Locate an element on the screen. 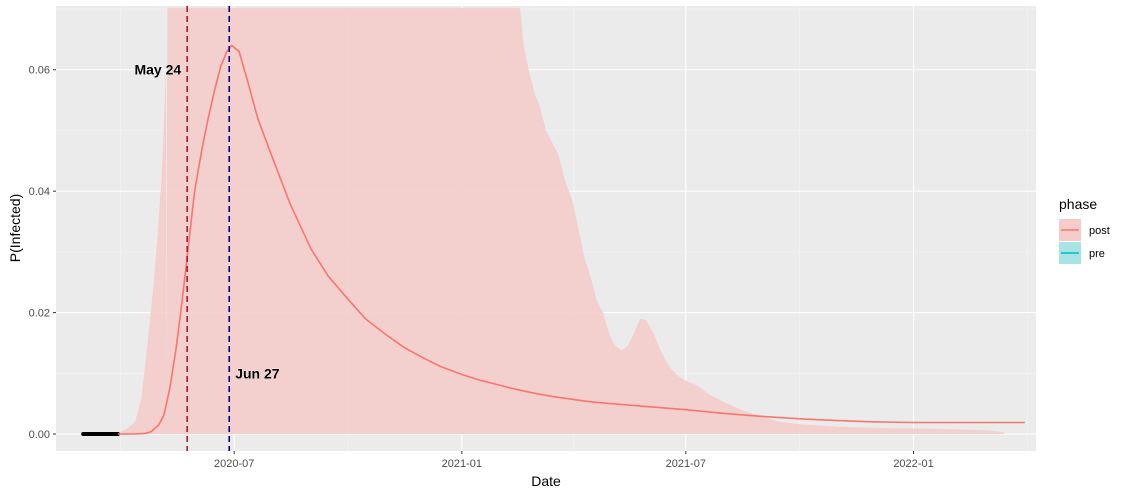  y-tick-label: 0.00 is located at coordinates (39, 435).